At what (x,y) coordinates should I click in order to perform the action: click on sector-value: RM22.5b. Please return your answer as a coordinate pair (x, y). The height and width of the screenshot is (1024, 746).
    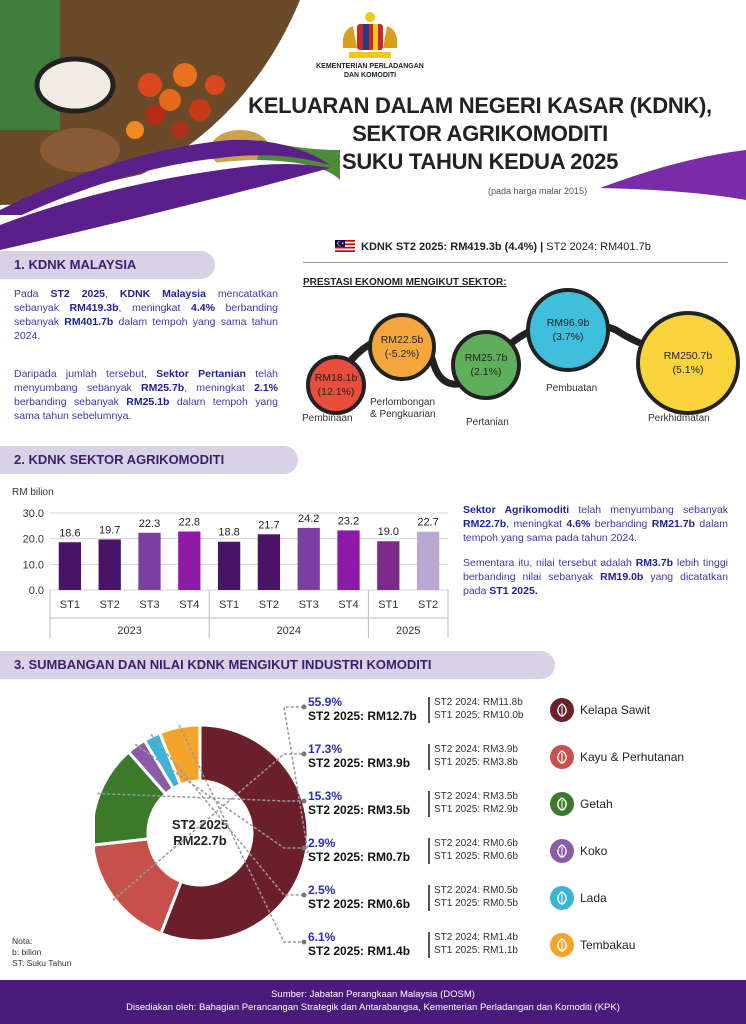
    Looking at the image, I should click on (402, 340).